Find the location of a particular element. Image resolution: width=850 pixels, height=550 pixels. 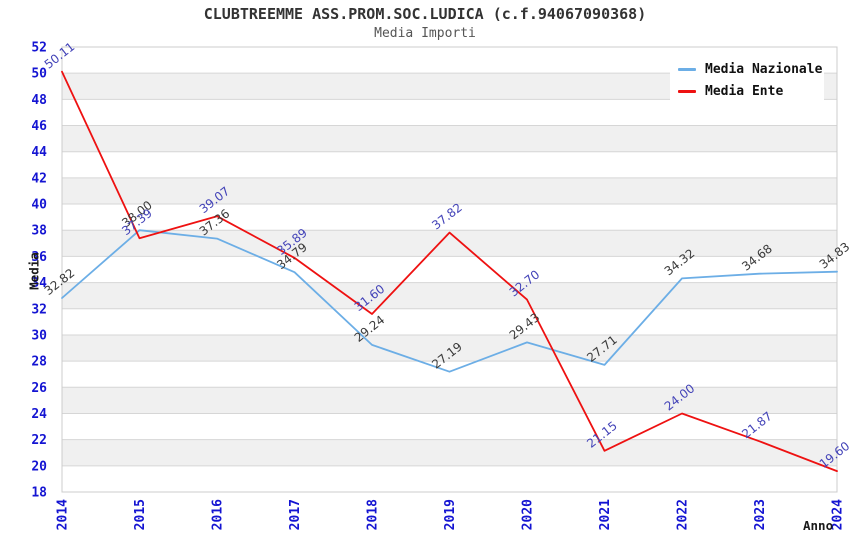

y-tick-label: 36 is located at coordinates (39, 257).